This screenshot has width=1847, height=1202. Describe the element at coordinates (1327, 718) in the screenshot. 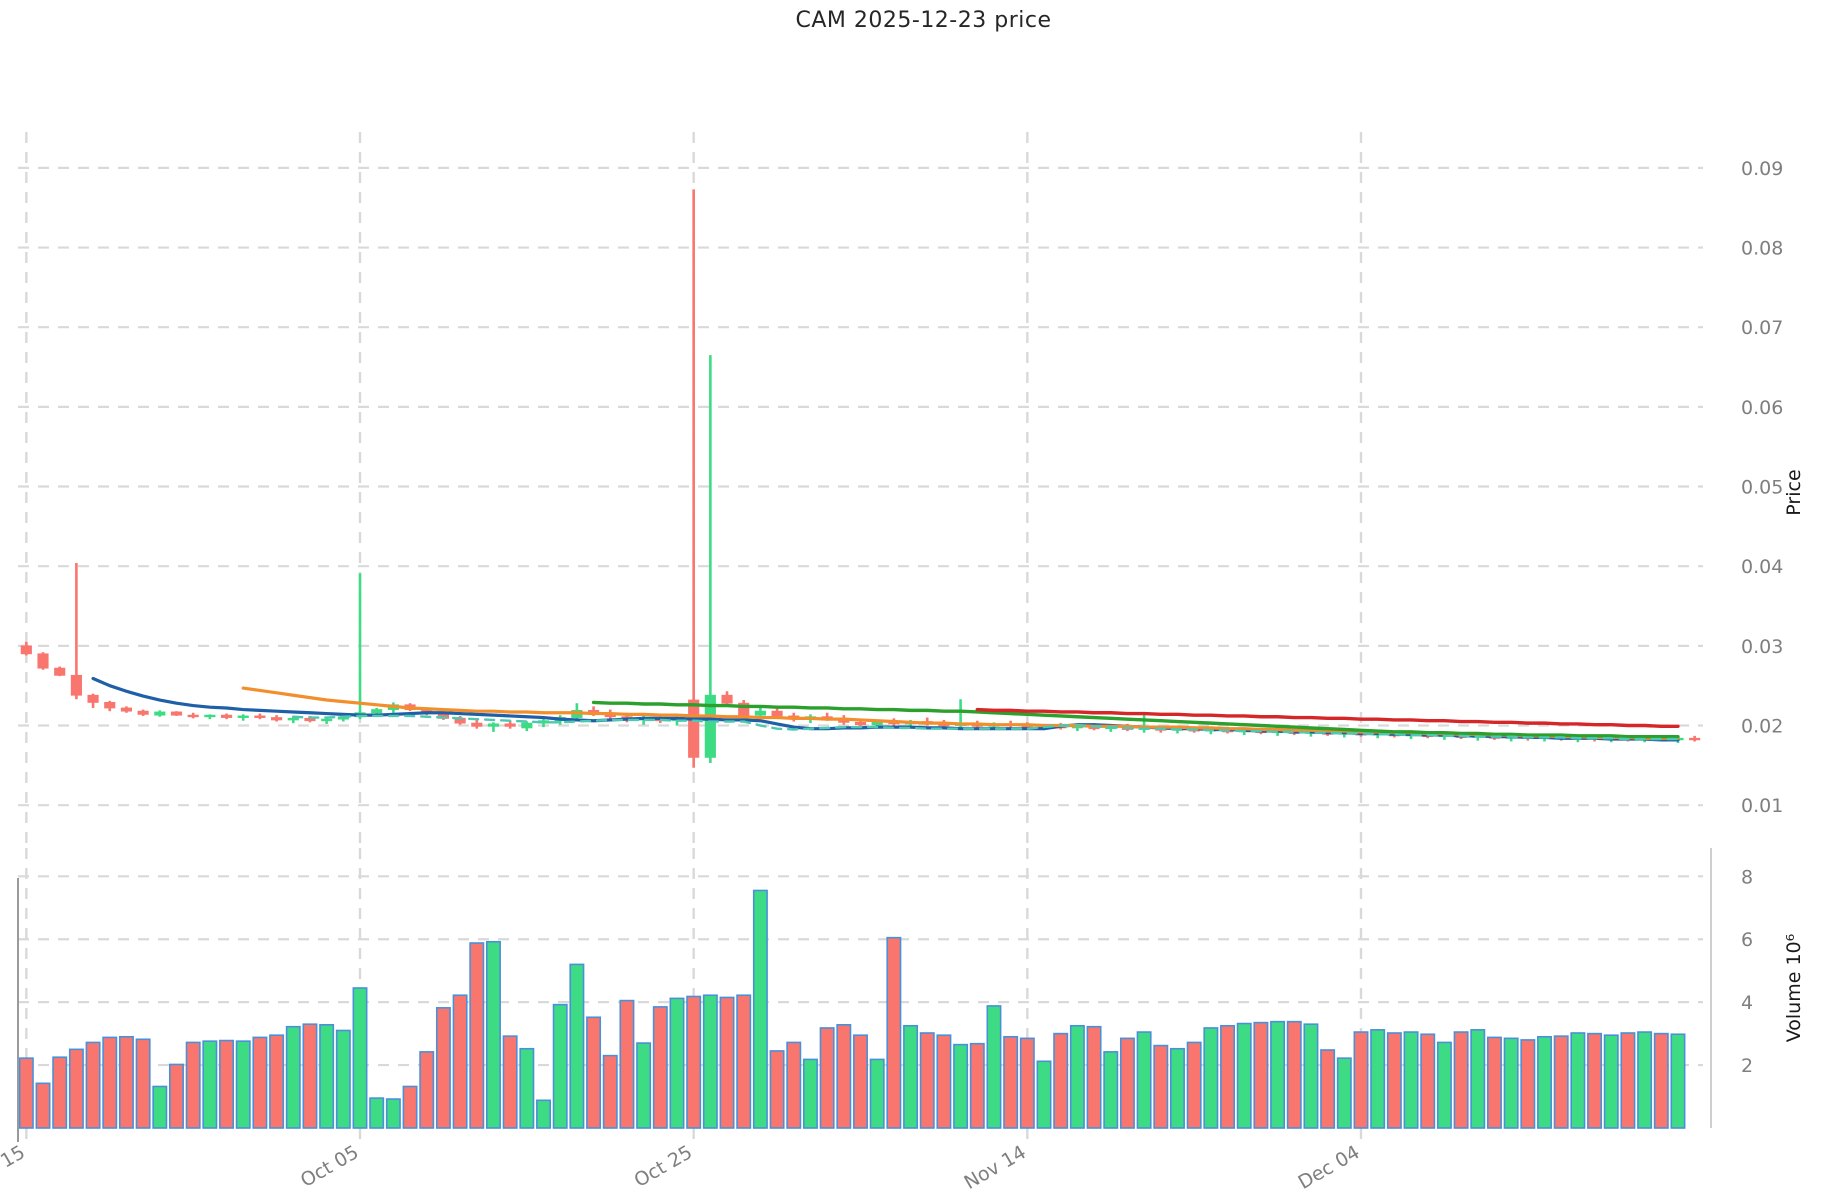

I see `overlay-ma-red` at that location.